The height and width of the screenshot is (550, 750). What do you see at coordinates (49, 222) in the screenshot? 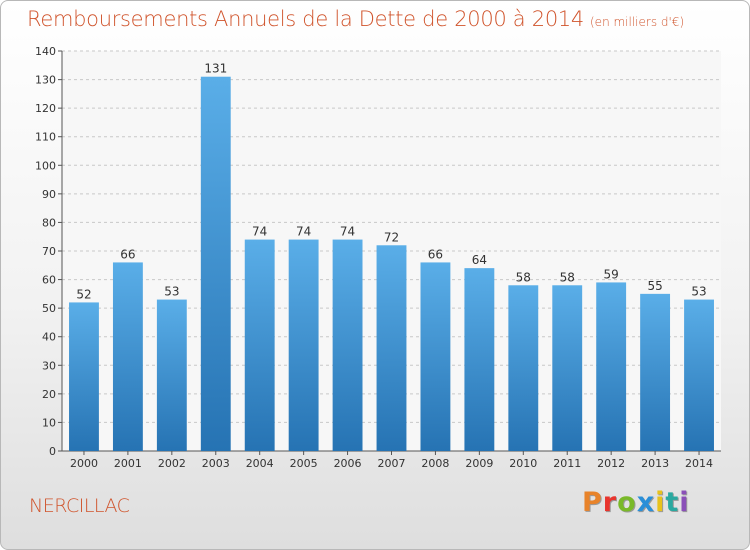
I see `y-tick-label: 80` at bounding box center [49, 222].